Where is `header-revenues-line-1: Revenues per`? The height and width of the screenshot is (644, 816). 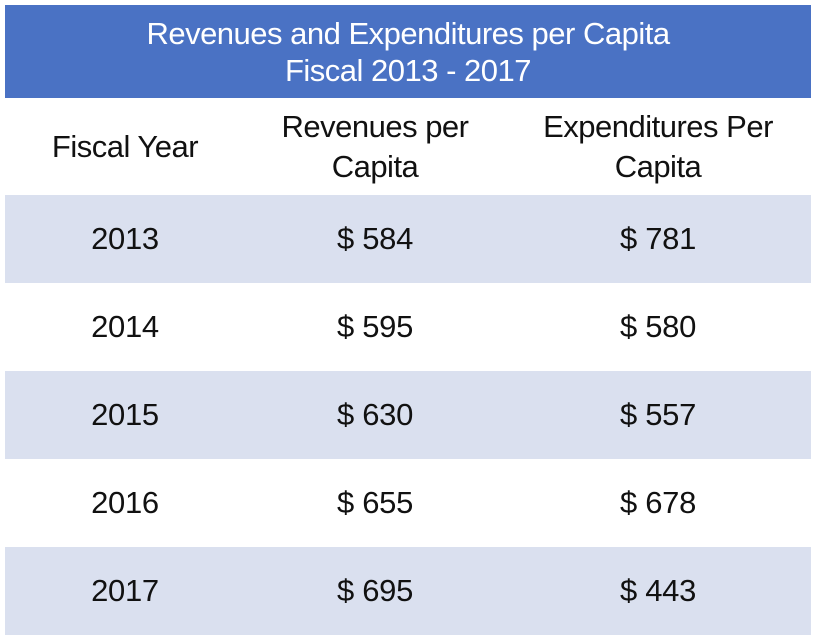
header-revenues-line-1: Revenues per is located at coordinates (375, 126).